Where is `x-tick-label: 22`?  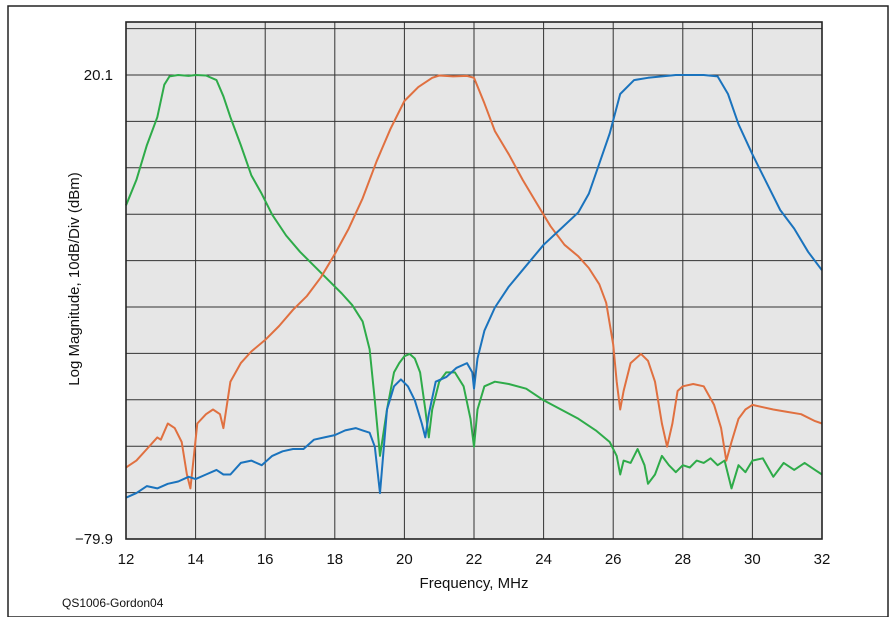 x-tick-label: 22 is located at coordinates (474, 559).